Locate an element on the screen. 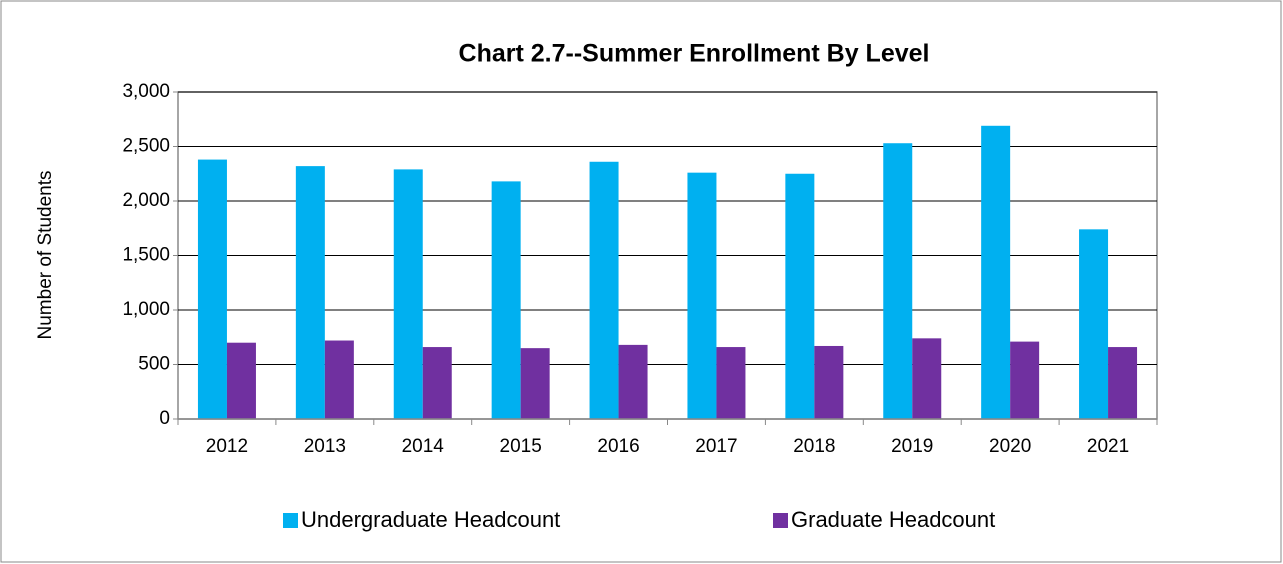 This screenshot has height=564, width=1283. y-tick-label: 1,000 is located at coordinates (146, 309).